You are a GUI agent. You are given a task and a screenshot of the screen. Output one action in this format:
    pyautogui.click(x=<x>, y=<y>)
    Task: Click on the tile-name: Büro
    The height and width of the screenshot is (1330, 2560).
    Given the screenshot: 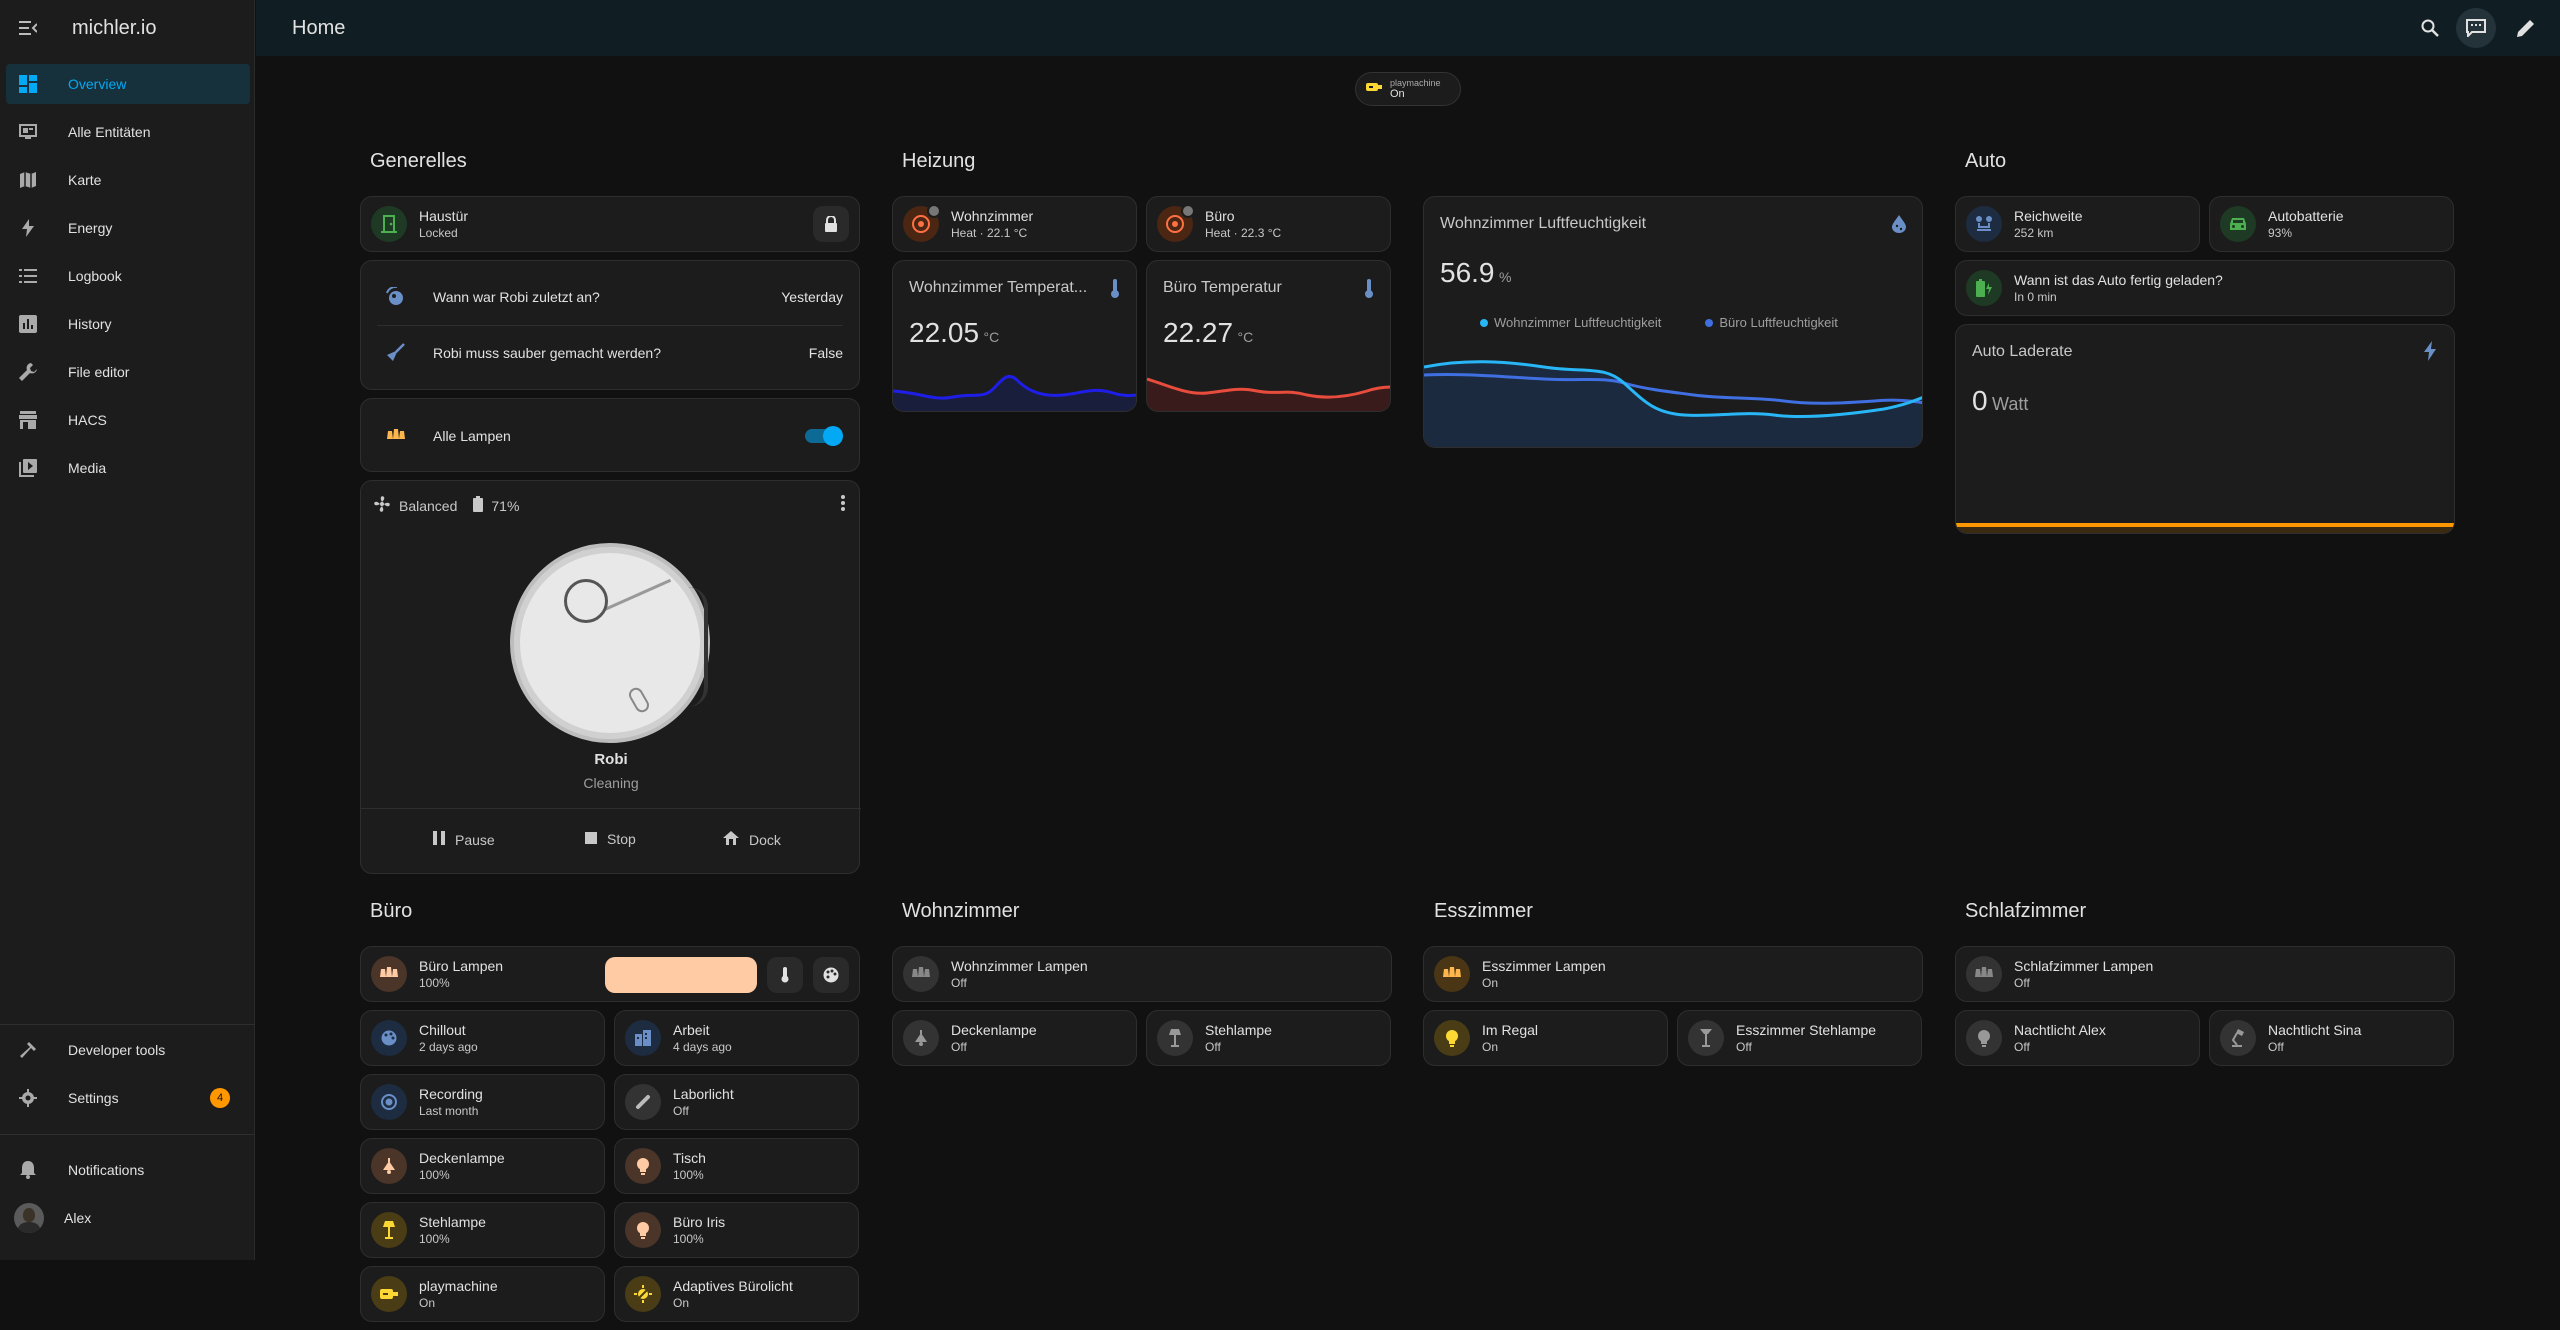 What is the action you would take?
    pyautogui.click(x=1220, y=216)
    